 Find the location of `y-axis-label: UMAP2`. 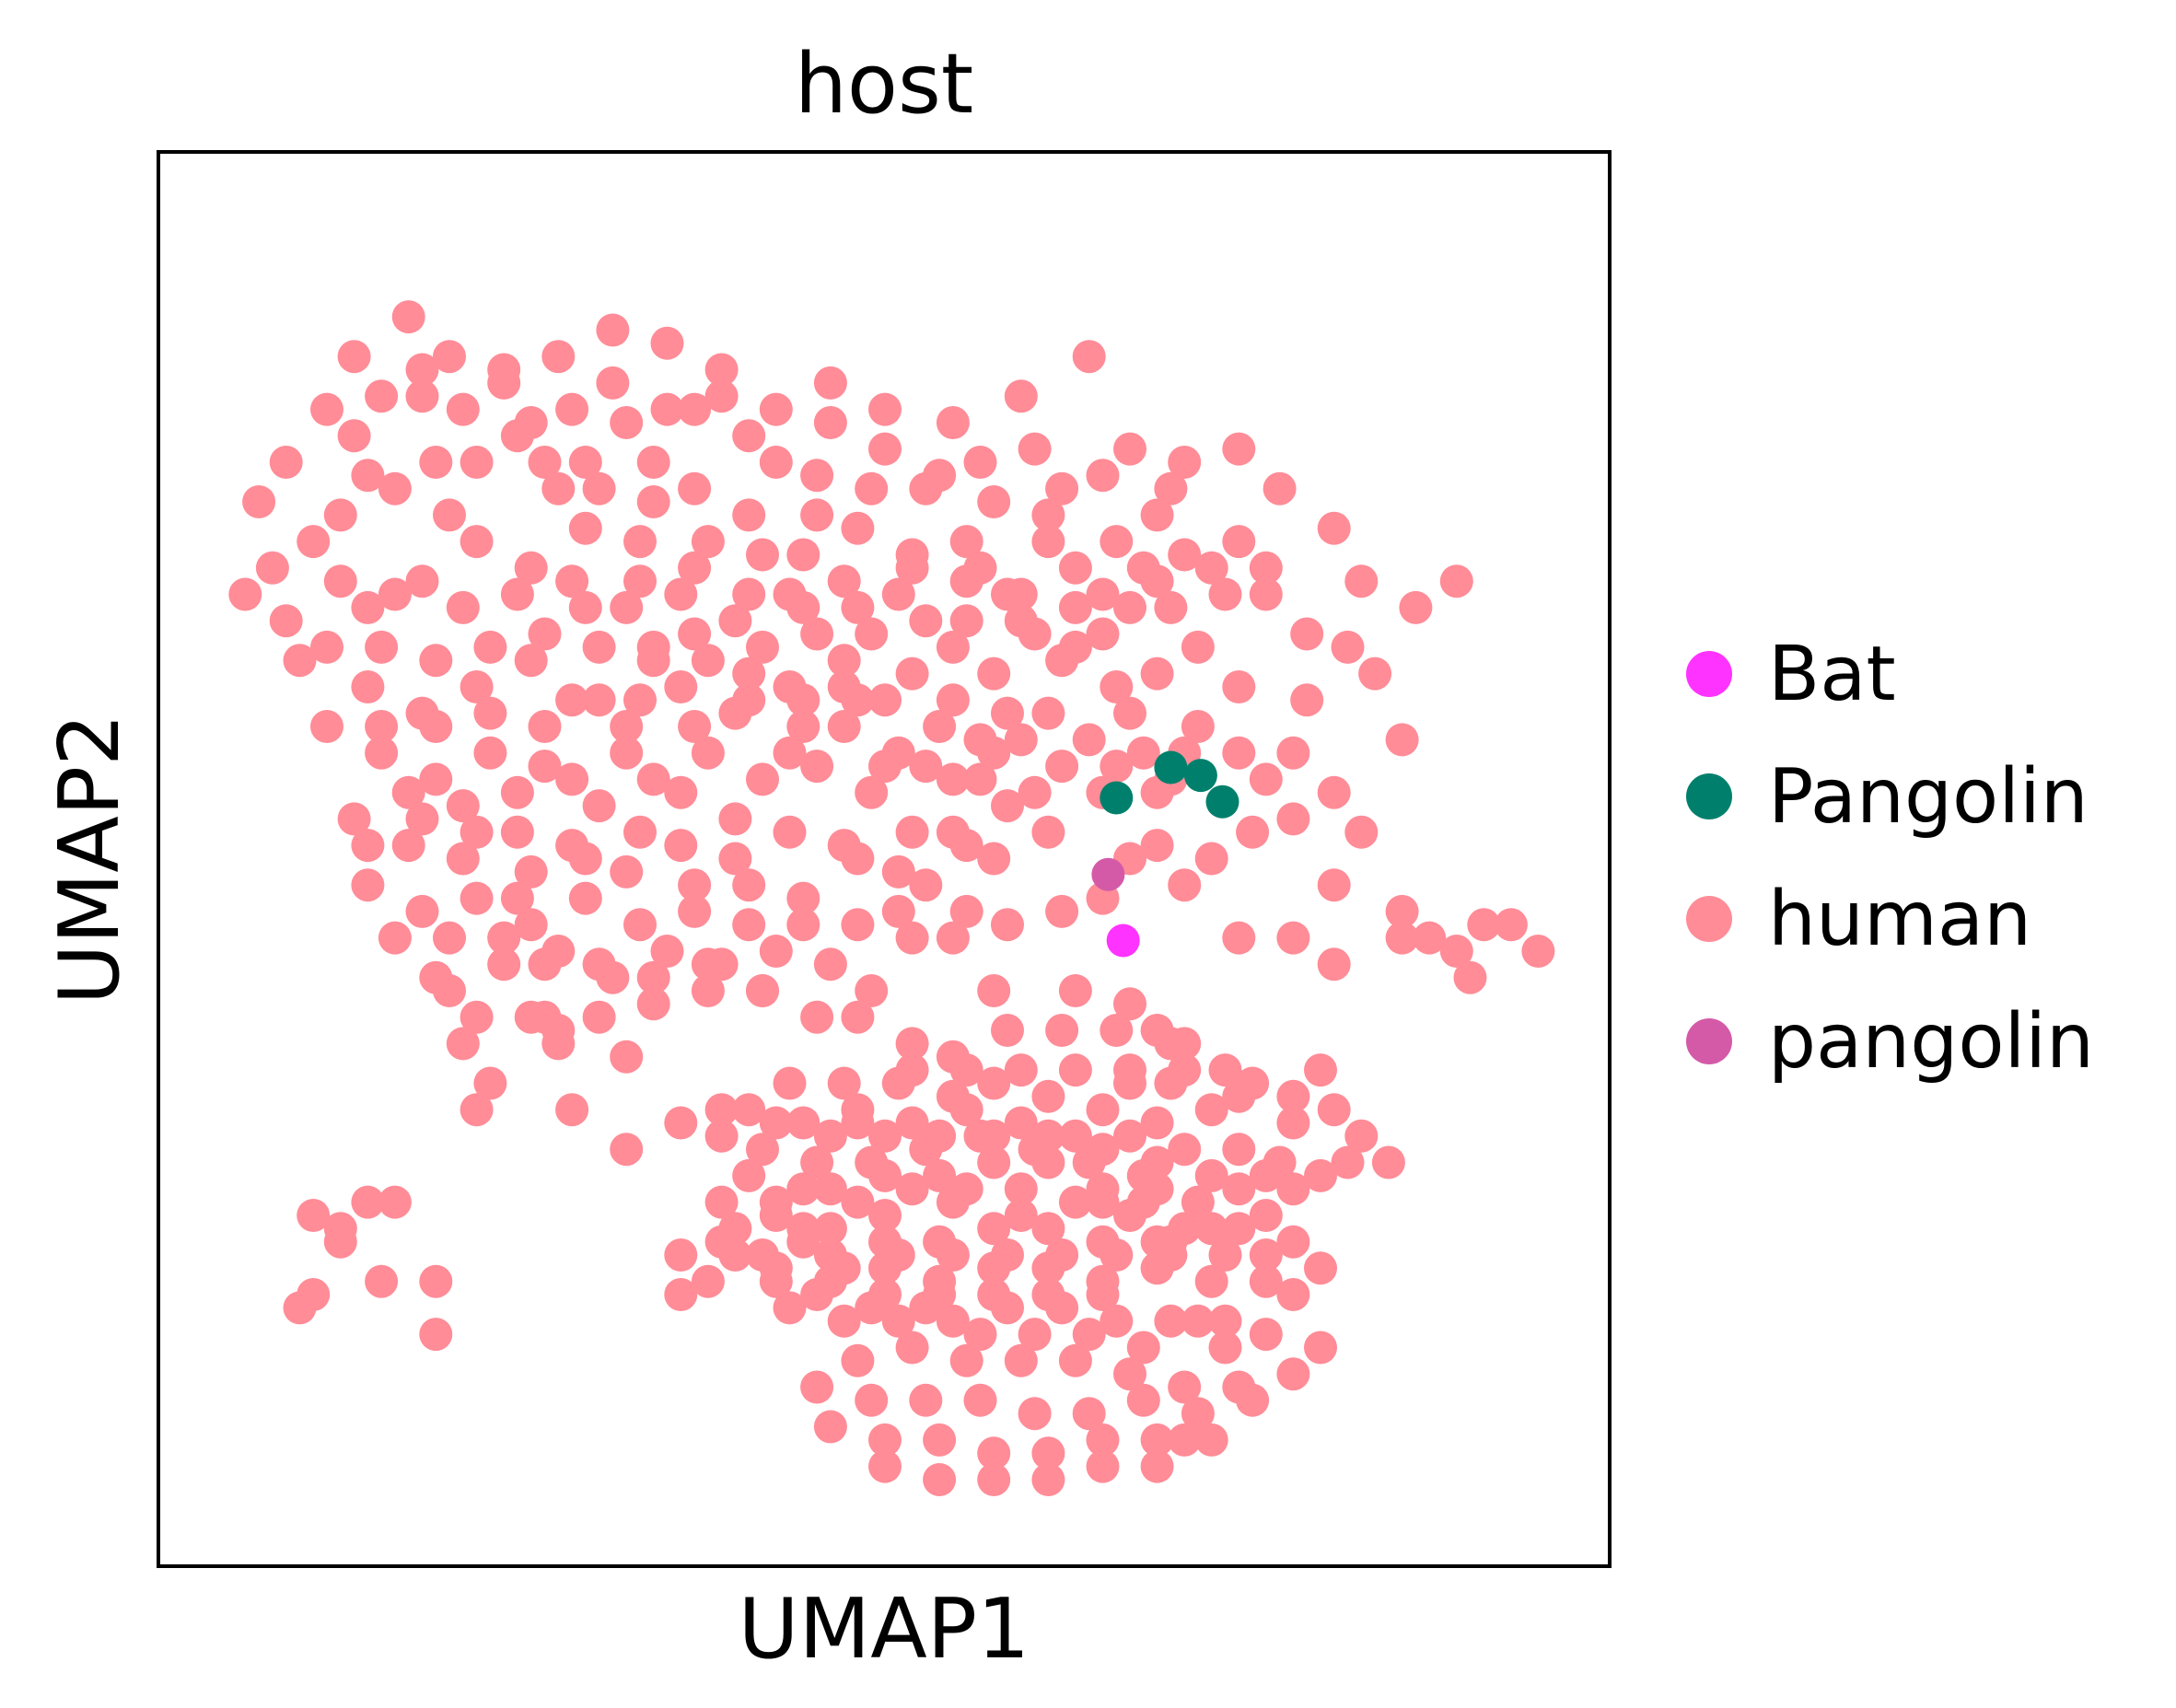

y-axis-label: UMAP2 is located at coordinates (89, 860).